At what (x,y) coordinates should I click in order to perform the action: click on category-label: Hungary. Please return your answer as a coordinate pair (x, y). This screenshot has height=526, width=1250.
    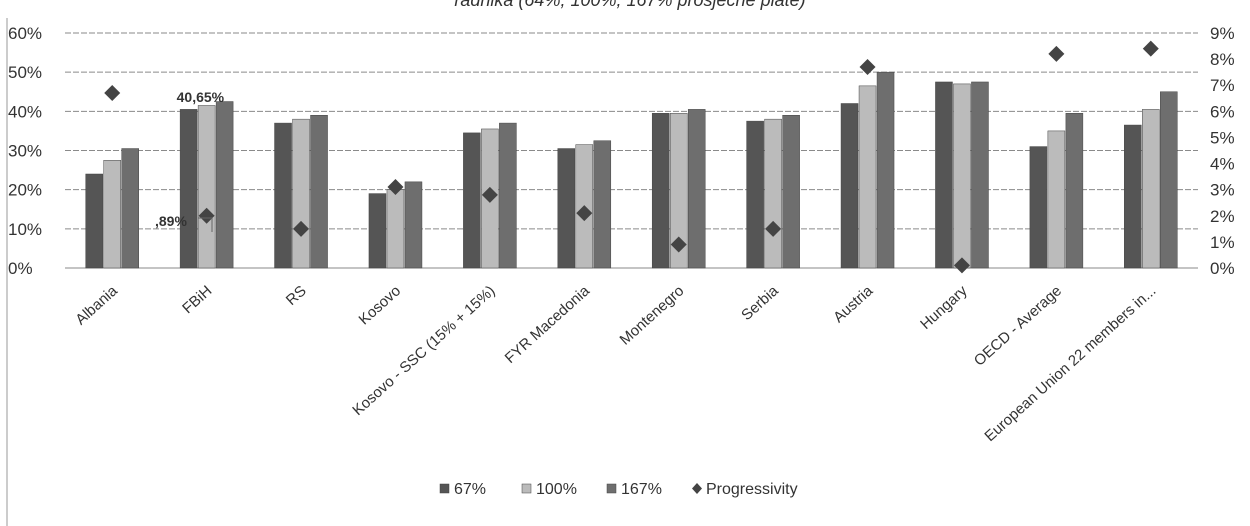
    Looking at the image, I should click on (944, 307).